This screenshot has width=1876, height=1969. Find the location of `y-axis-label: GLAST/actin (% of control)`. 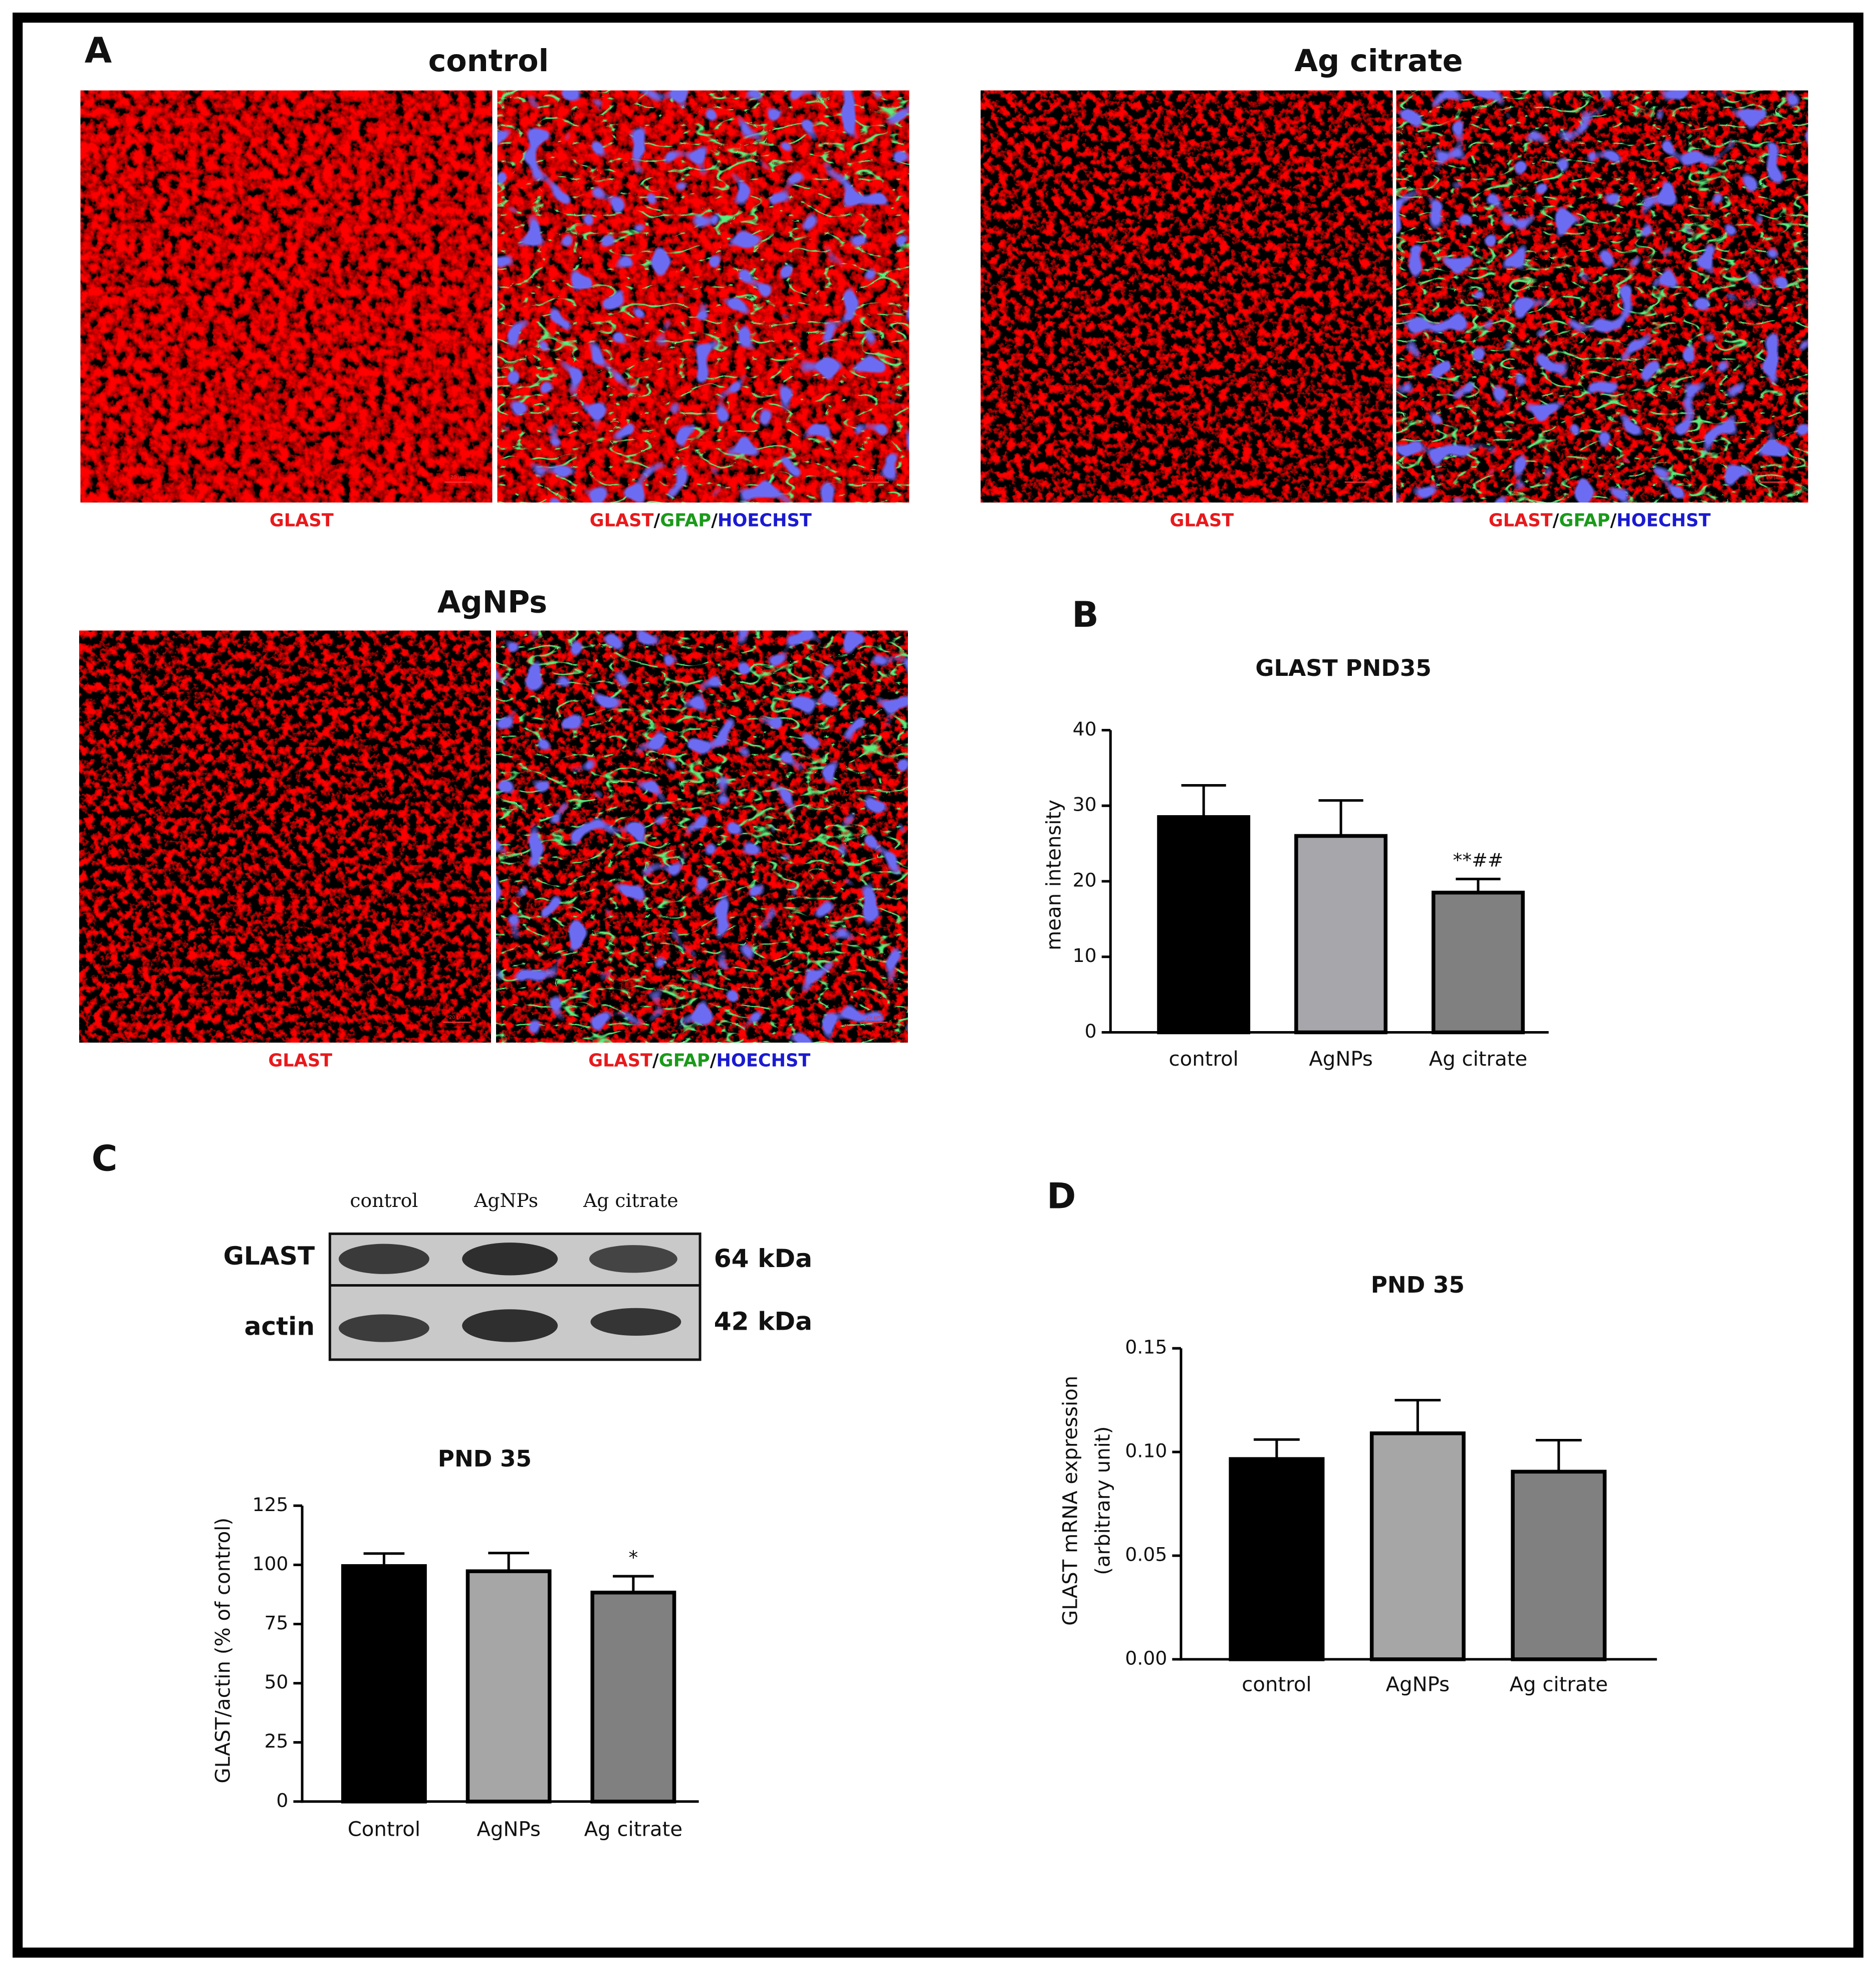

y-axis-label: GLAST/actin (% of control) is located at coordinates (222, 1651).